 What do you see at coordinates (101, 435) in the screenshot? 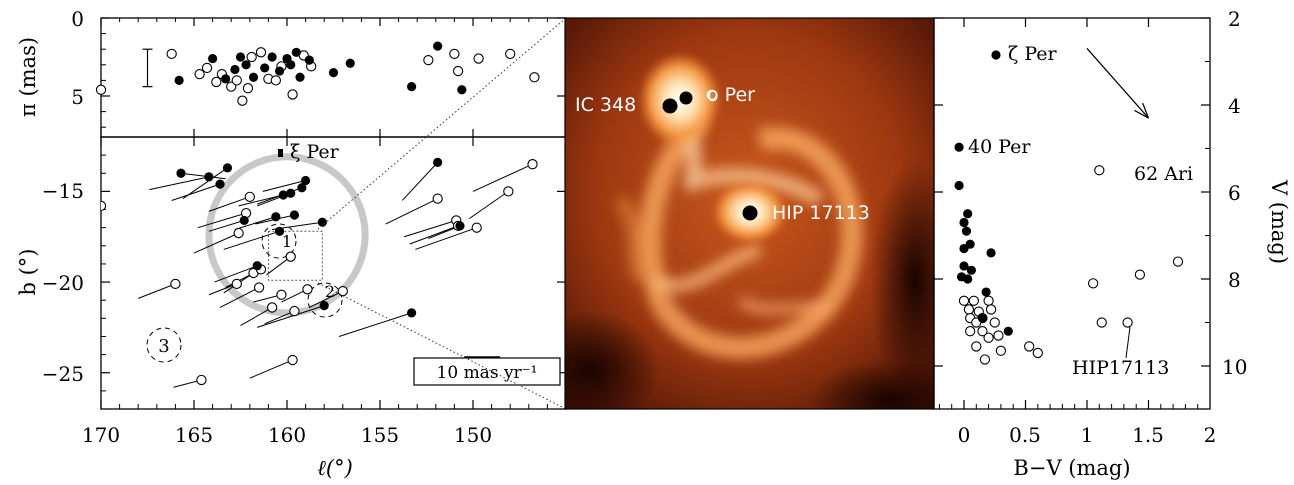
I see `sky-x-tick-170: 170` at bounding box center [101, 435].